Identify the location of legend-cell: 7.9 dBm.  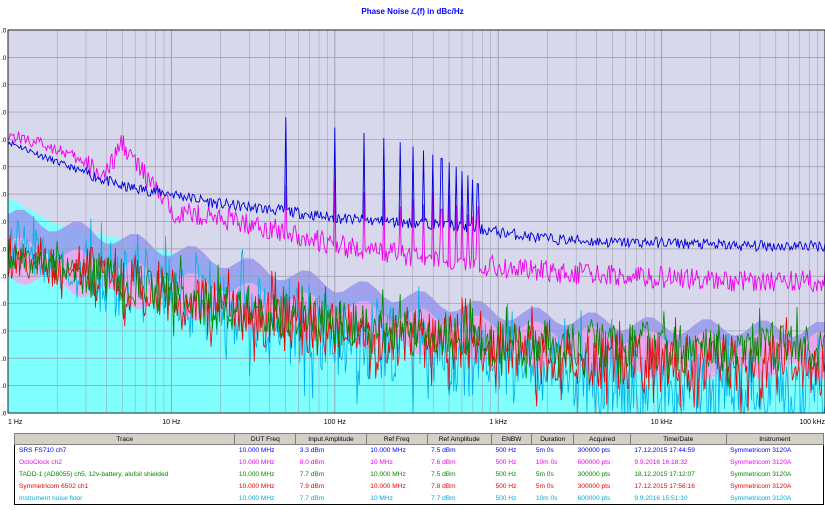
(312, 486).